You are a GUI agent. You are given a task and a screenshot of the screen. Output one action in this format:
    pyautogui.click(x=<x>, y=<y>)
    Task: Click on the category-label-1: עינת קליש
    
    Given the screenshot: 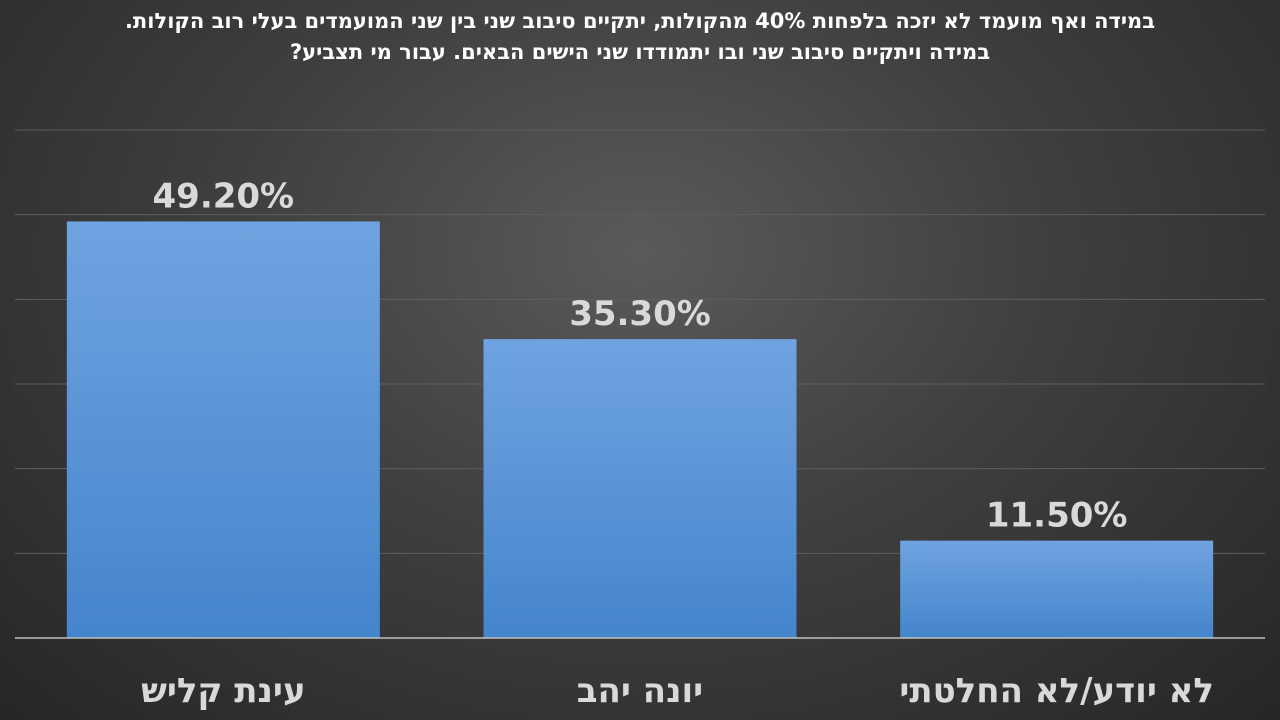 What is the action you would take?
    pyautogui.click(x=223, y=691)
    